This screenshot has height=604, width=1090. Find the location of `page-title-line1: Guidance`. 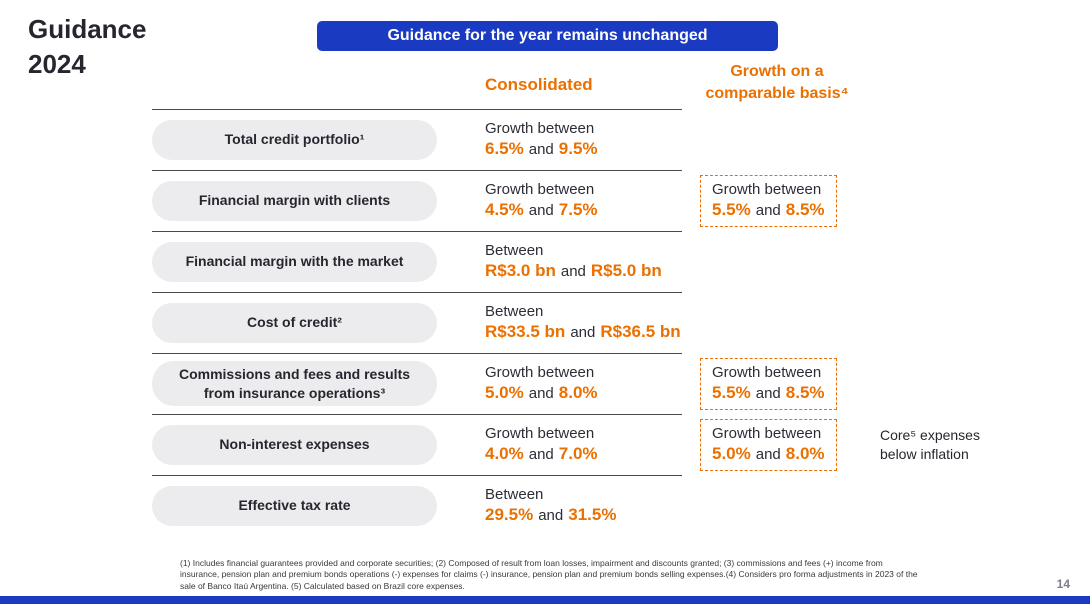

page-title-line1: Guidance is located at coordinates (87, 29).